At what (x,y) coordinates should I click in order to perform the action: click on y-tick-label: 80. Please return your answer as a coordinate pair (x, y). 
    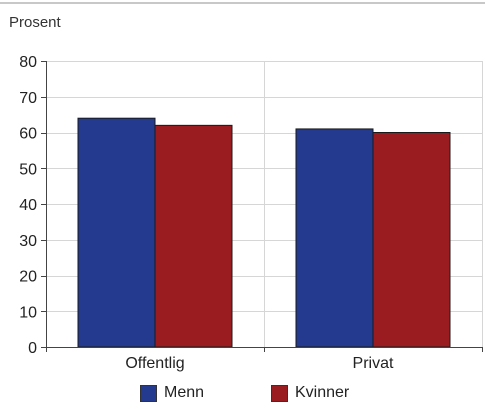
    Looking at the image, I should click on (28, 62).